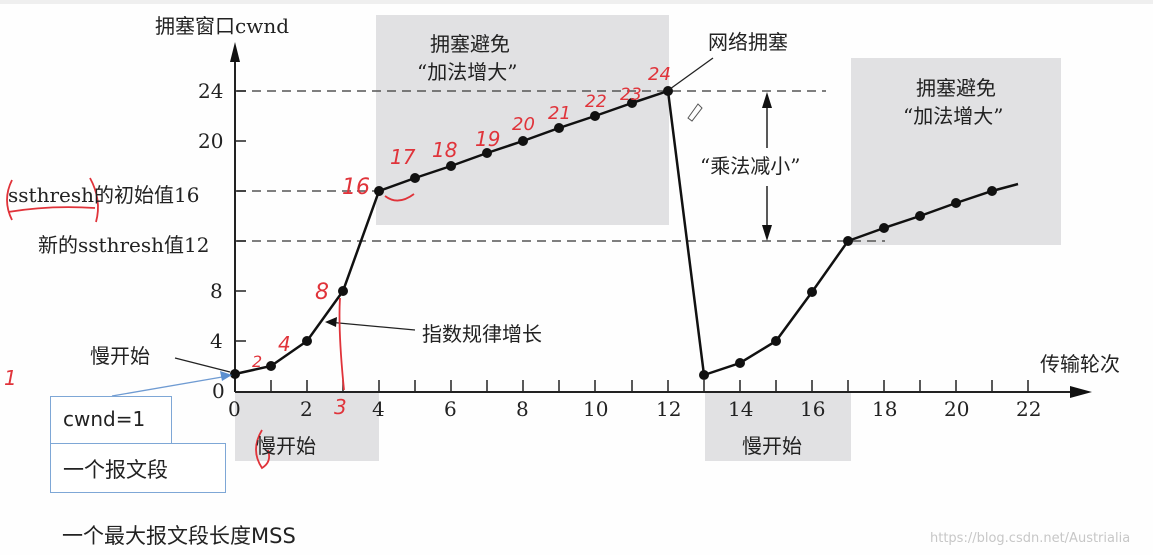 The image size is (1153, 555). I want to click on ca1-title: 拥塞避免, so click(470, 44).